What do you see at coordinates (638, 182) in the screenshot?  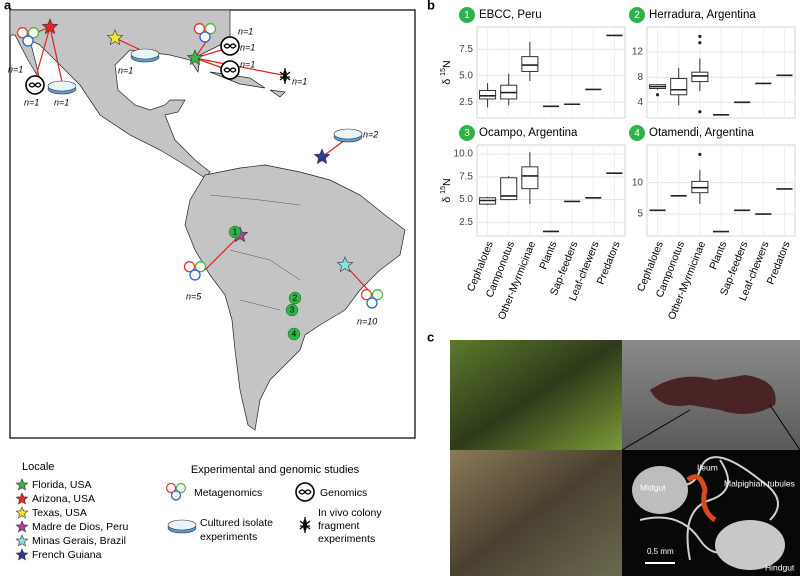 I see `y-tick-label: 10` at bounding box center [638, 182].